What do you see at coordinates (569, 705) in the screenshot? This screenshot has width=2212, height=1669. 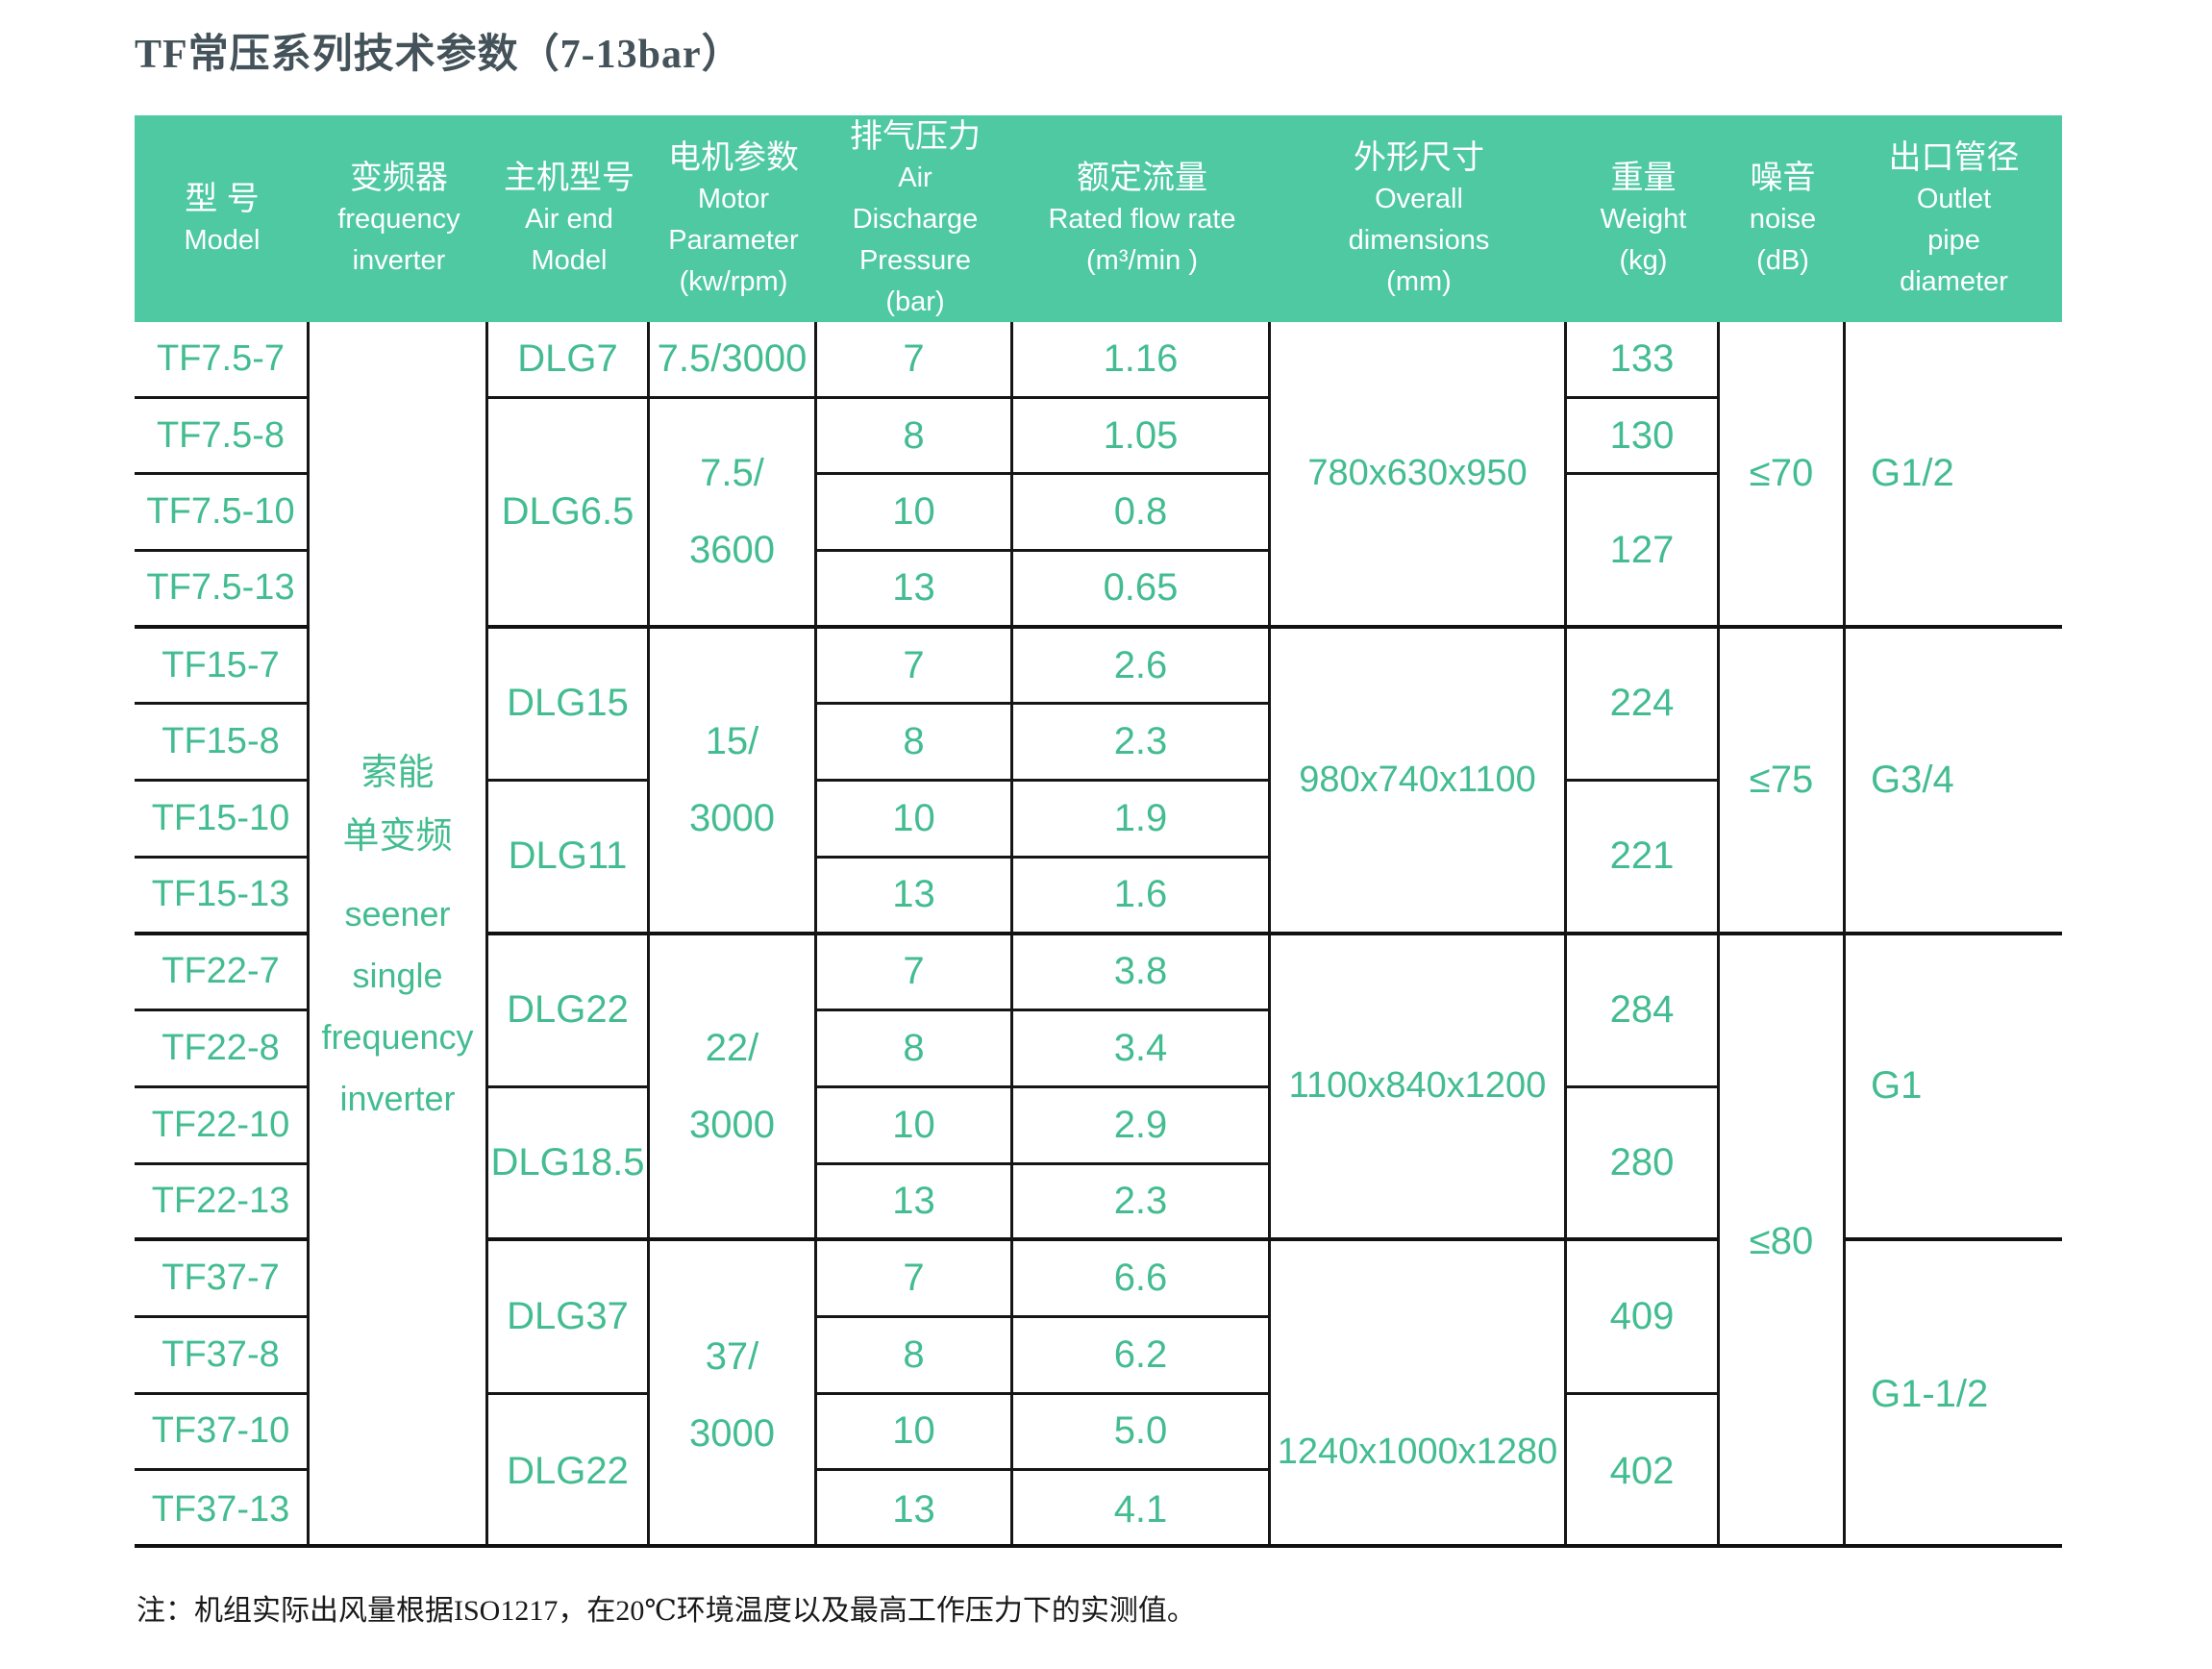 I see `cell-airend-2: DLG15` at bounding box center [569, 705].